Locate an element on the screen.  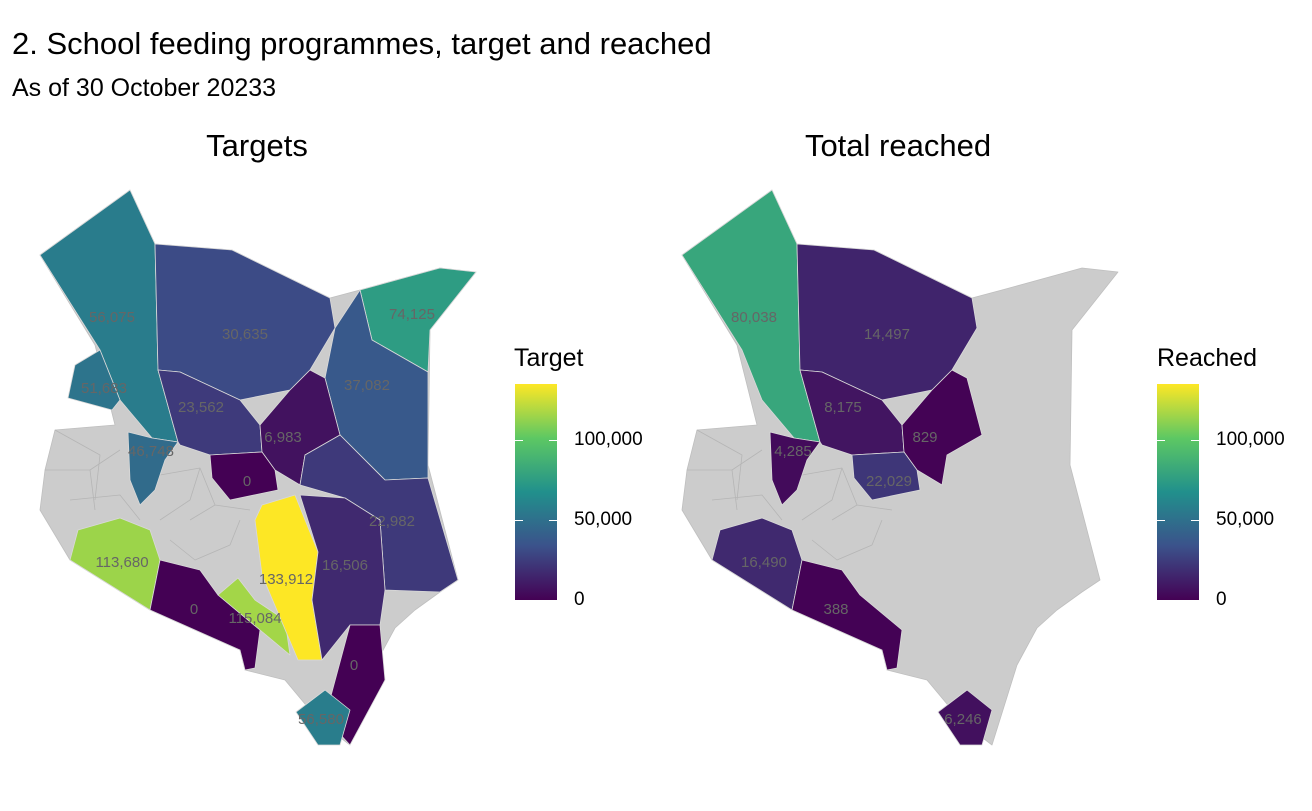
right-region-baringo is located at coordinates (795, 468).